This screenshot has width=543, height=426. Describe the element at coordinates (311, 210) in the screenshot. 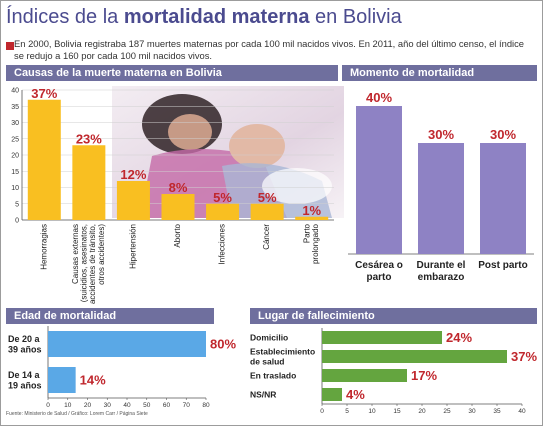

I see `value-label: 1%` at that location.